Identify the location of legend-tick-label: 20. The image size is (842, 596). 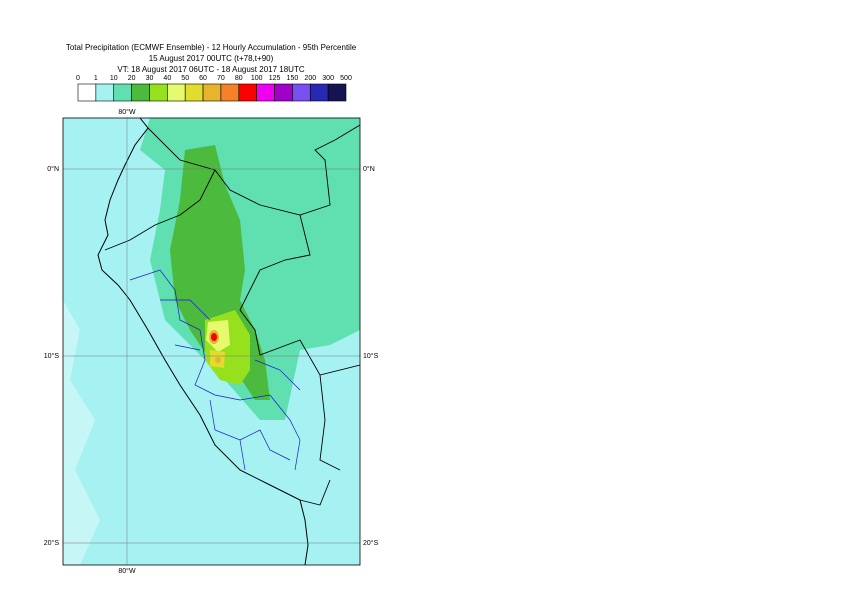
(132, 78).